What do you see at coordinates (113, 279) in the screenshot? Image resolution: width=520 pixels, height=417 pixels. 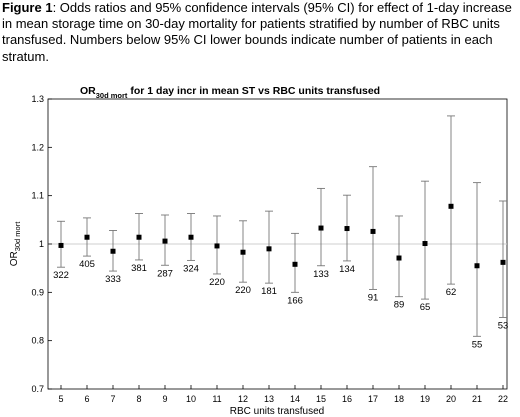 I see `patient-count-label: 333` at bounding box center [113, 279].